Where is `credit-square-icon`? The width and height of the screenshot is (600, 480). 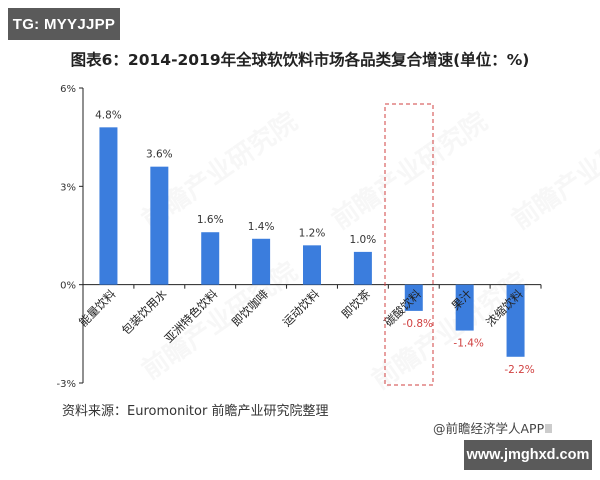 credit-square-icon is located at coordinates (549, 428).